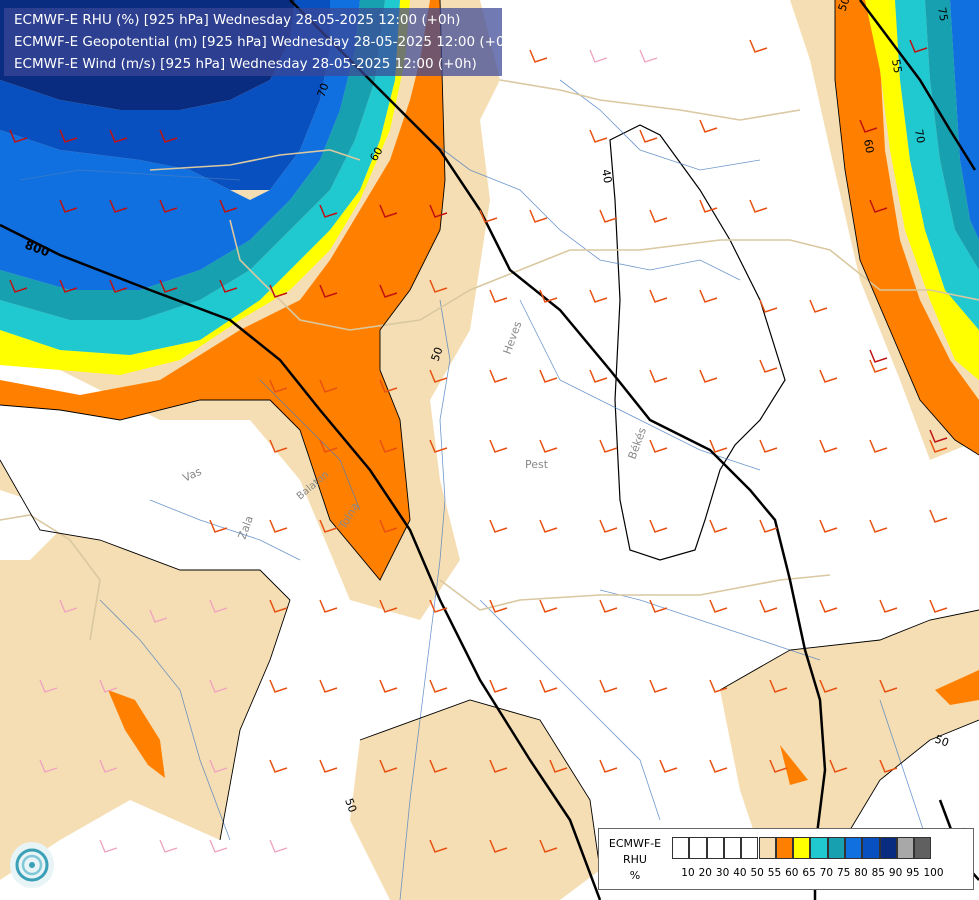 The height and width of the screenshot is (900, 979). I want to click on rhu-zone-60-east, so click(922, 190).